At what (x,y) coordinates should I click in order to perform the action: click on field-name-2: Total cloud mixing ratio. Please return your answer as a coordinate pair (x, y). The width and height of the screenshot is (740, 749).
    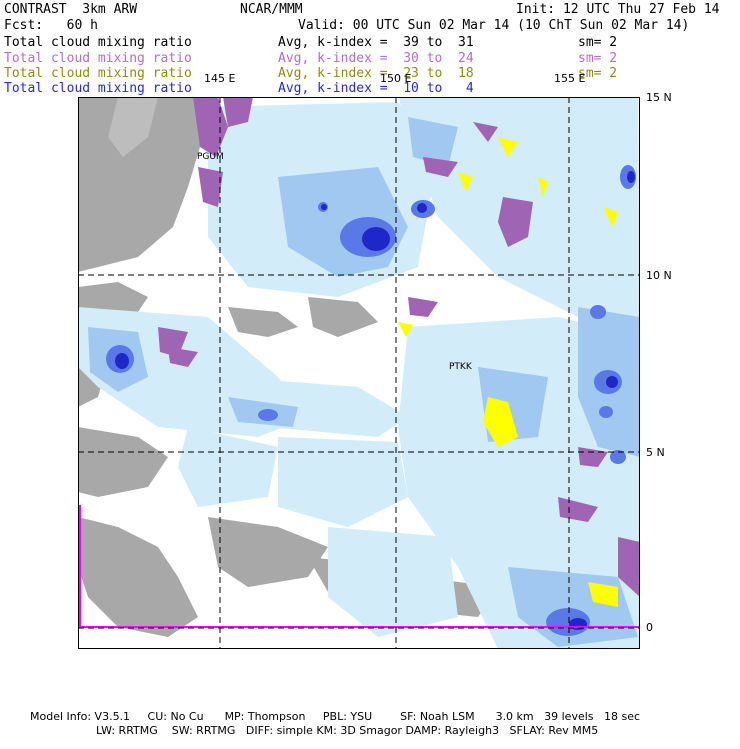
    Looking at the image, I should click on (98, 58).